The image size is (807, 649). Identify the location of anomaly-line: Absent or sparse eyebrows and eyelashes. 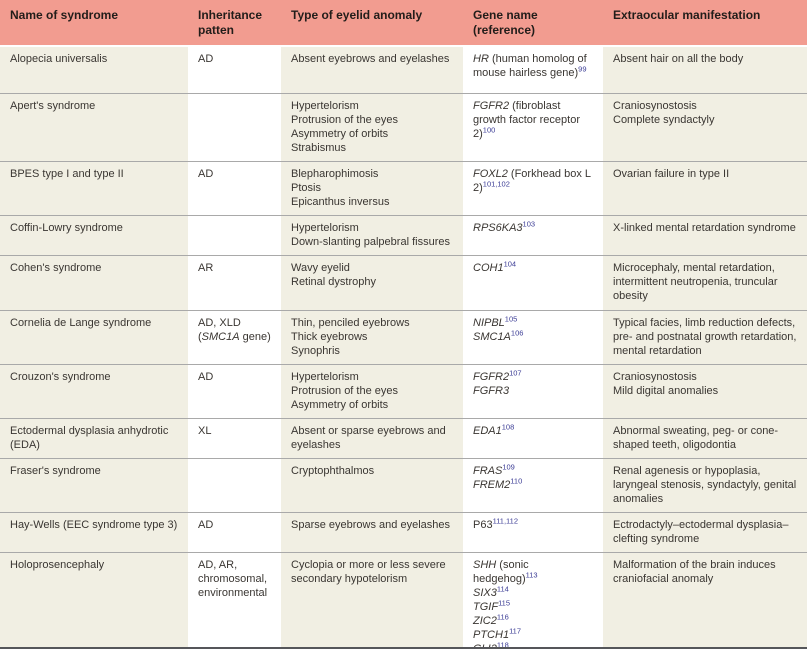
(368, 438).